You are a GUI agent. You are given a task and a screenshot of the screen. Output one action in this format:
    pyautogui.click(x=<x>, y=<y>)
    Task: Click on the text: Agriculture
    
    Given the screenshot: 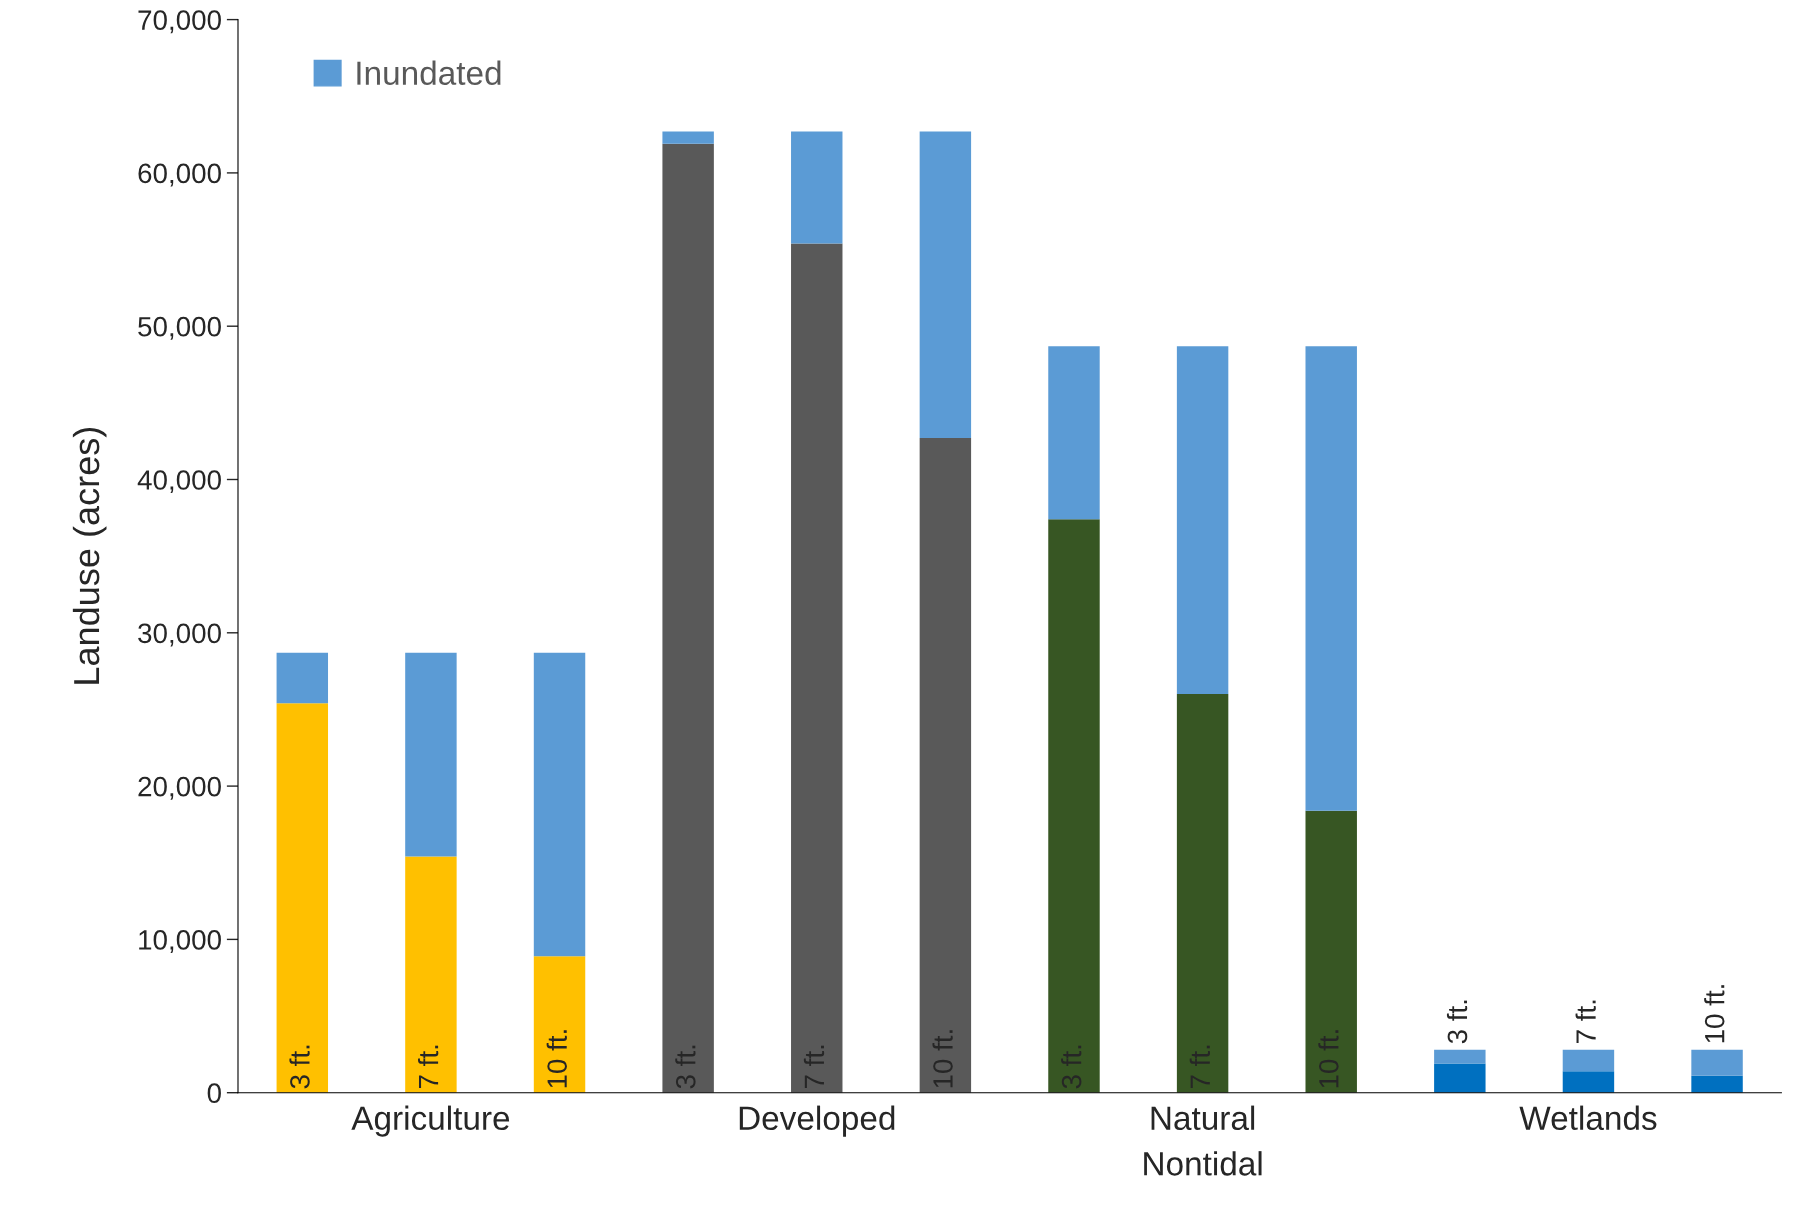 What is the action you would take?
    pyautogui.click(x=430, y=1121)
    